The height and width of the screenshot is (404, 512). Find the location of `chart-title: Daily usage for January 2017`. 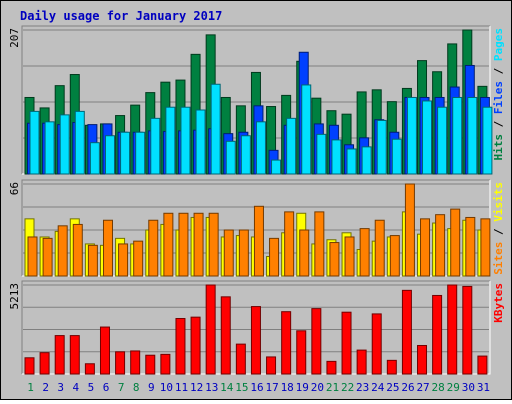

chart-title: Daily usage for January 2017 is located at coordinates (121, 16).